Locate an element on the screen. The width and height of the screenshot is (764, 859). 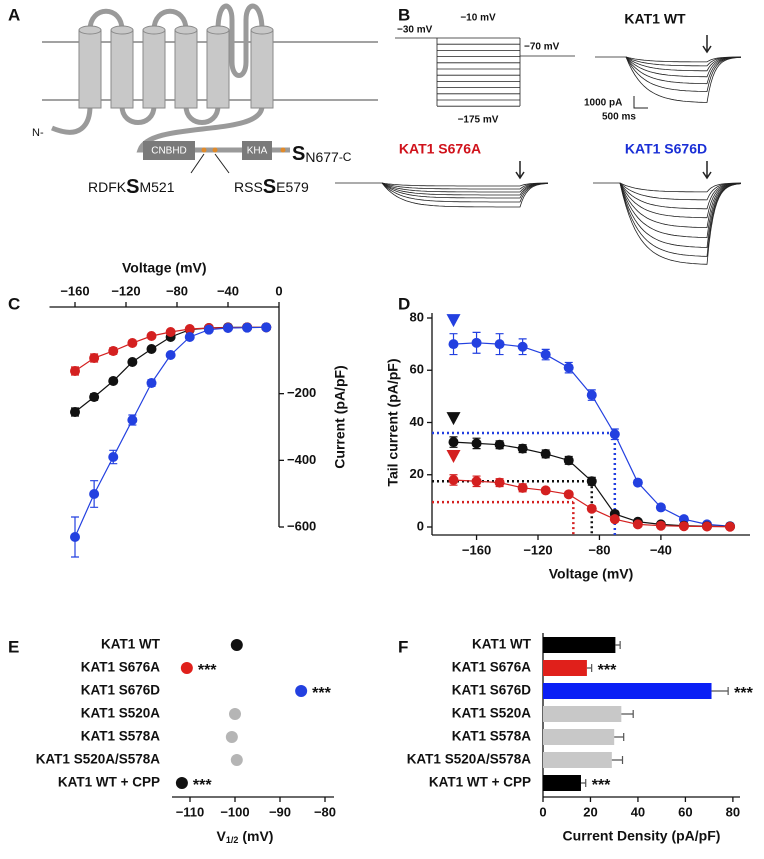
site-part: RDFK is located at coordinates (107, 187).